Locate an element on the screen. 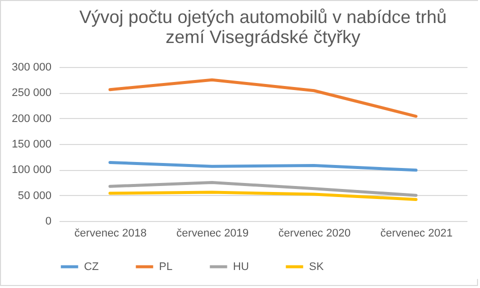 Image resolution: width=480 pixels, height=288 pixels. y-tick-label: 250 000 is located at coordinates (32, 93).